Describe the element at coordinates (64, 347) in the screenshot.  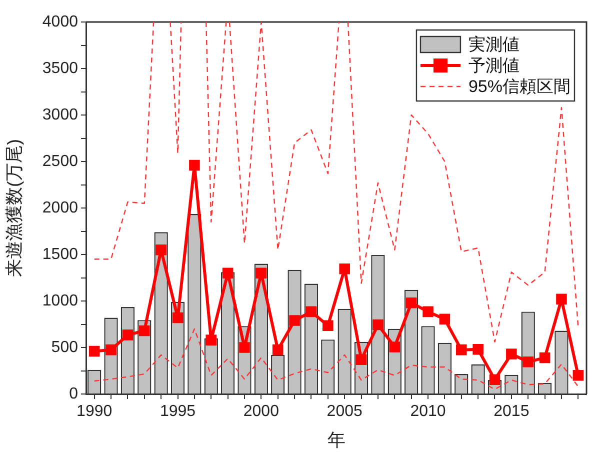
I see `y-tick-label: 500` at that location.